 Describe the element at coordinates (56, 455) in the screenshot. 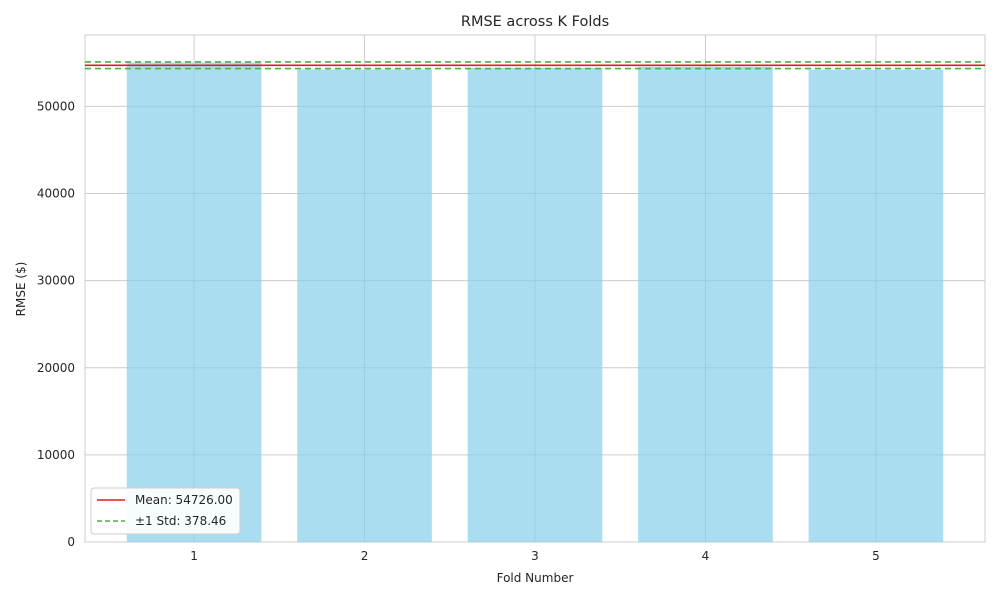

I see `y-tick-label: 10000` at that location.